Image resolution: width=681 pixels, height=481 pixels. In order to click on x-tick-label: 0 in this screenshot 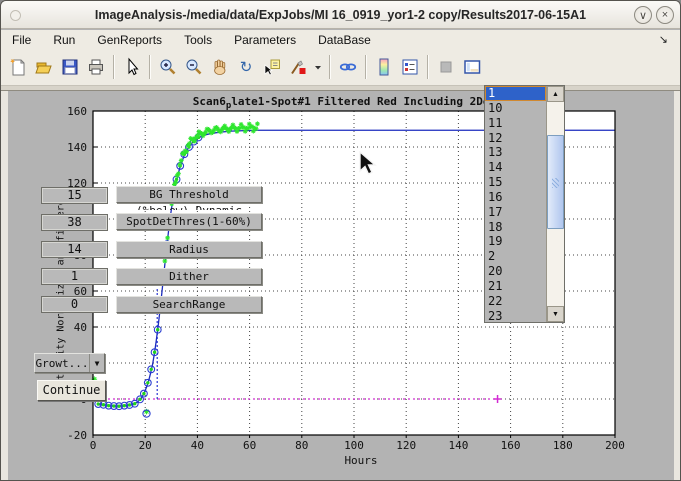, I will do `click(93, 445)`.